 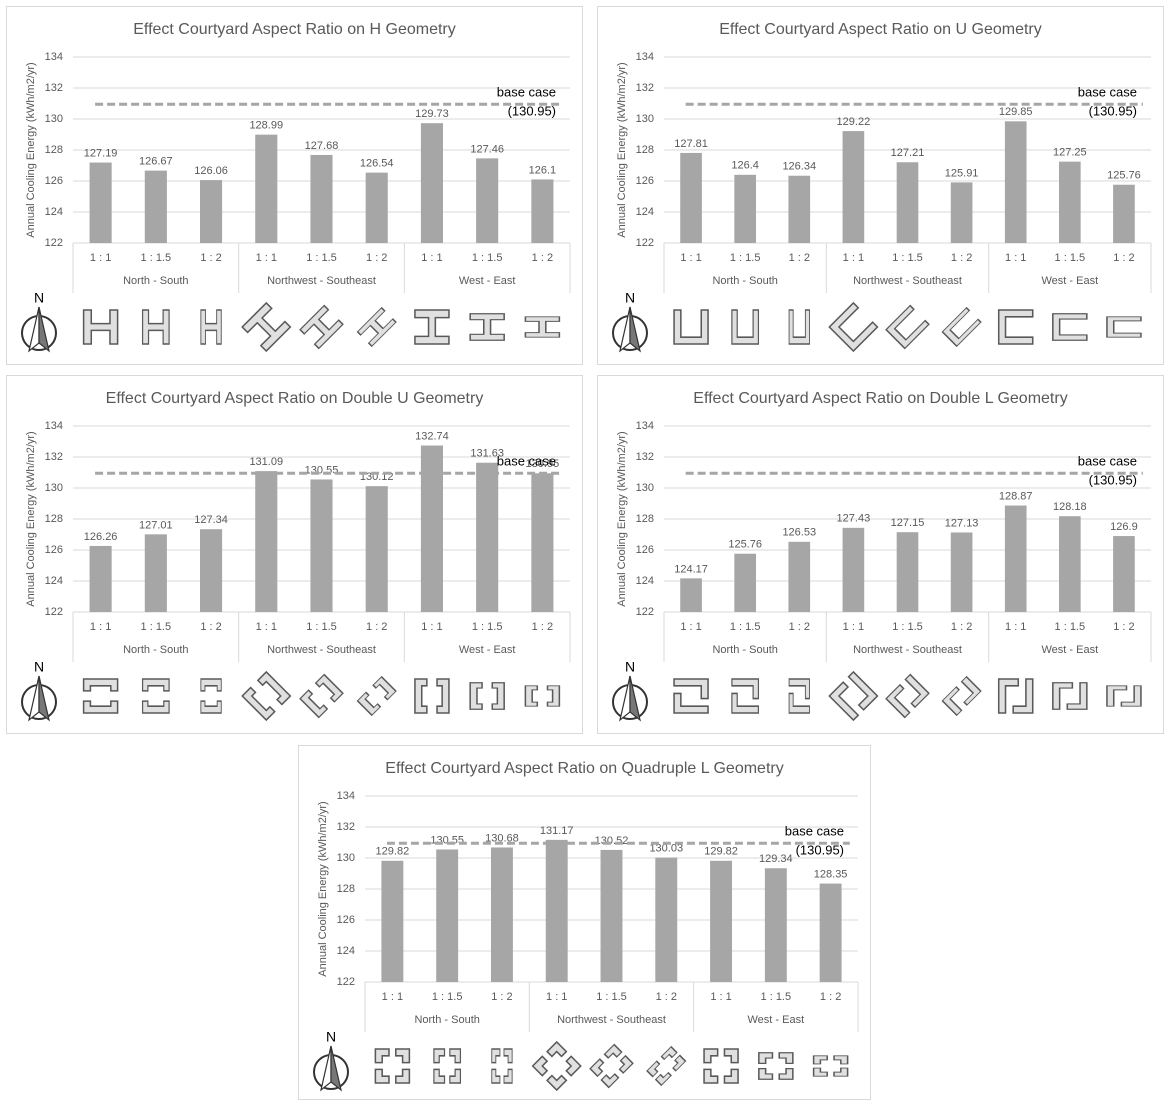 What do you see at coordinates (745, 545) in the screenshot?
I see `value-label: 125.76` at bounding box center [745, 545].